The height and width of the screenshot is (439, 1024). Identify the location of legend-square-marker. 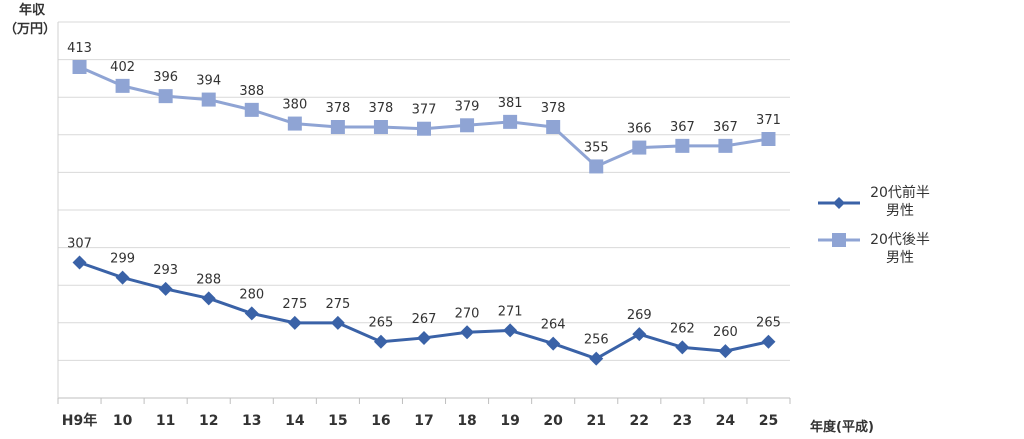
(839, 240).